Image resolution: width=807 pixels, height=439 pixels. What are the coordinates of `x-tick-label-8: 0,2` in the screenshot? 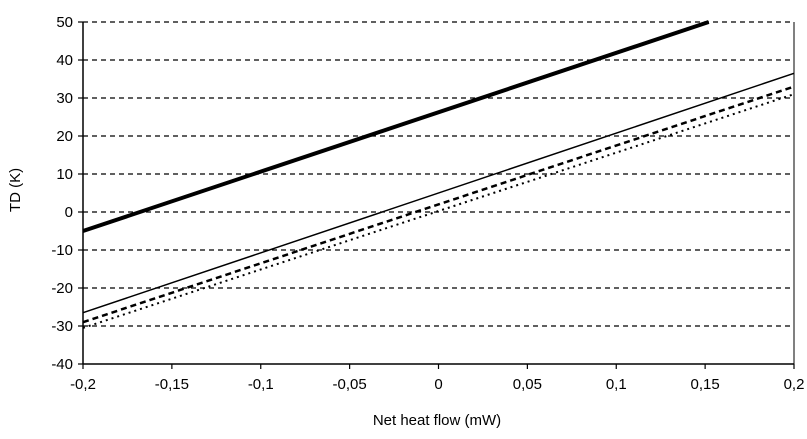 It's located at (794, 384).